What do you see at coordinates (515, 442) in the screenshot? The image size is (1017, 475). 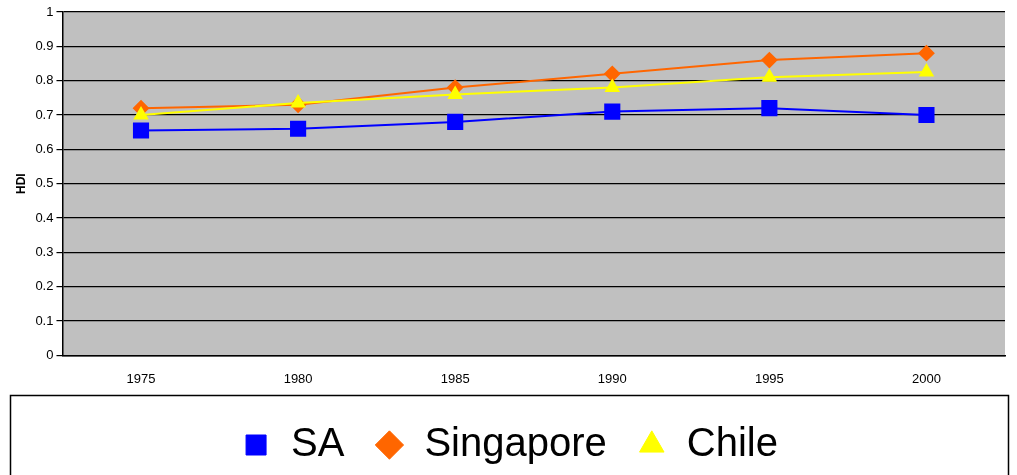 I see `legend-label: Singapore` at bounding box center [515, 442].